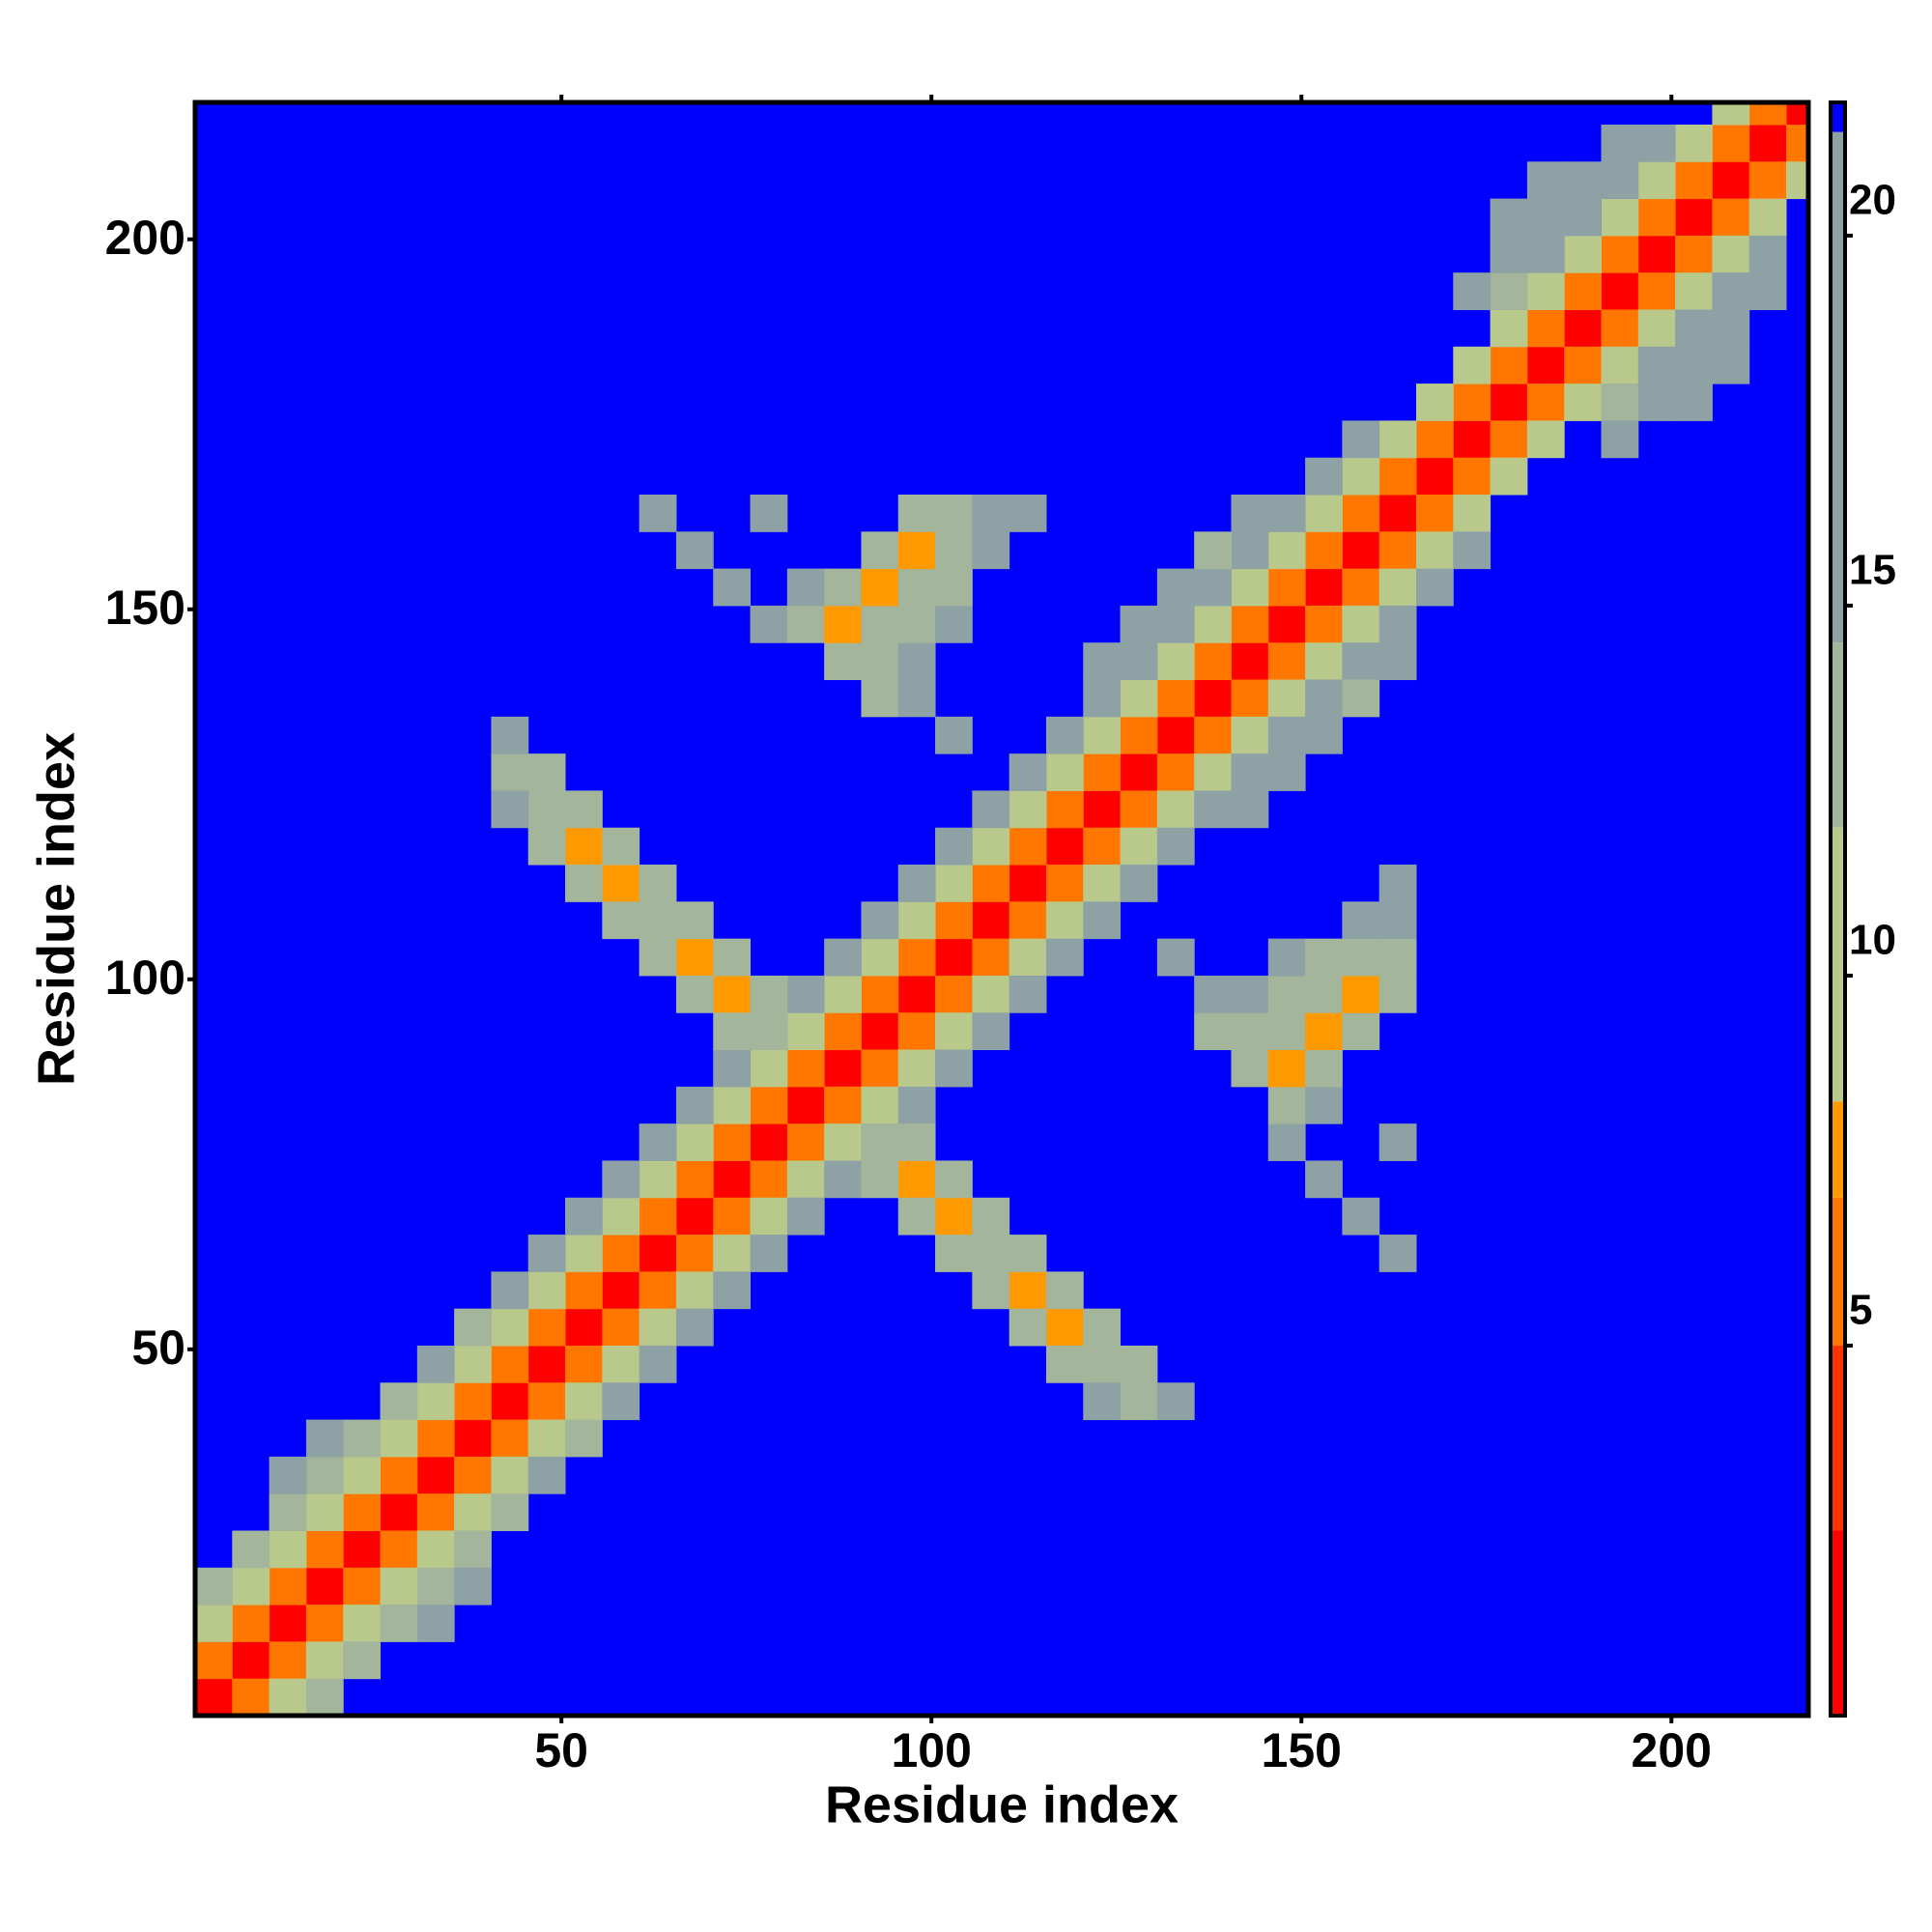  What do you see at coordinates (158, 1348) in the screenshot?
I see `y-tick-label: 50` at bounding box center [158, 1348].